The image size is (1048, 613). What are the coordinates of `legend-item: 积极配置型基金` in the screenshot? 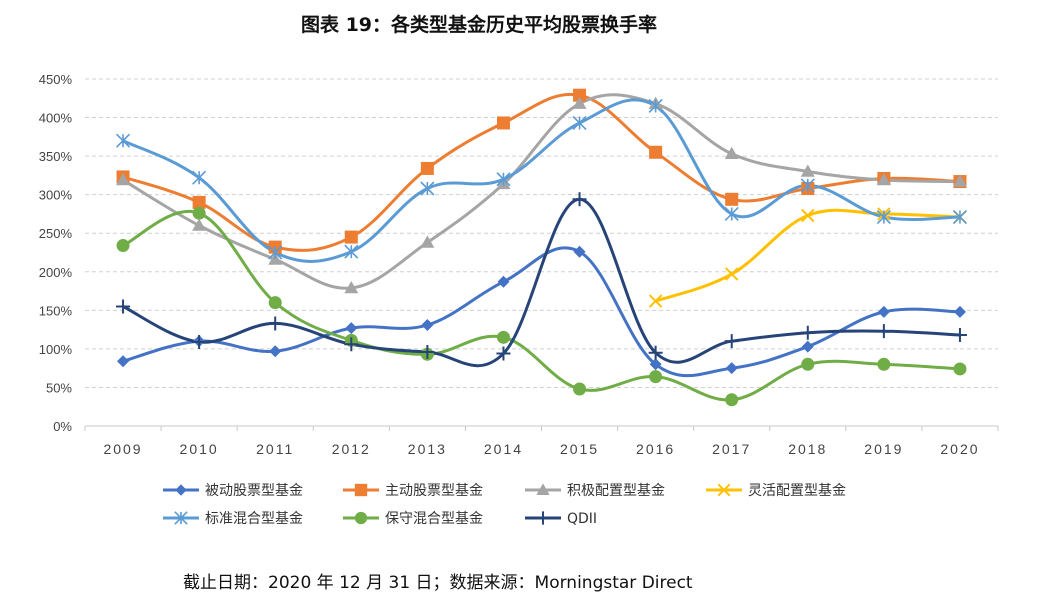 It's located at (595, 490).